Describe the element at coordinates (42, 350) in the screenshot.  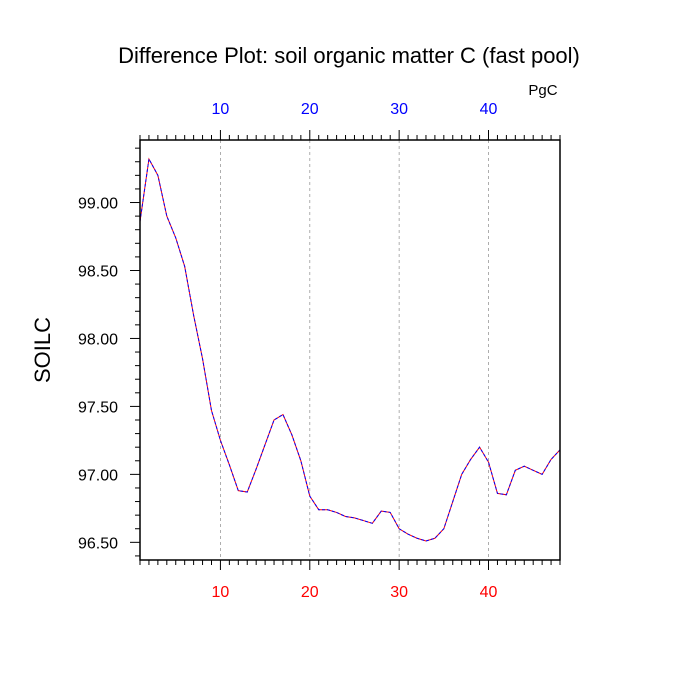
I see `y-axis-label: SOILC` at that location.